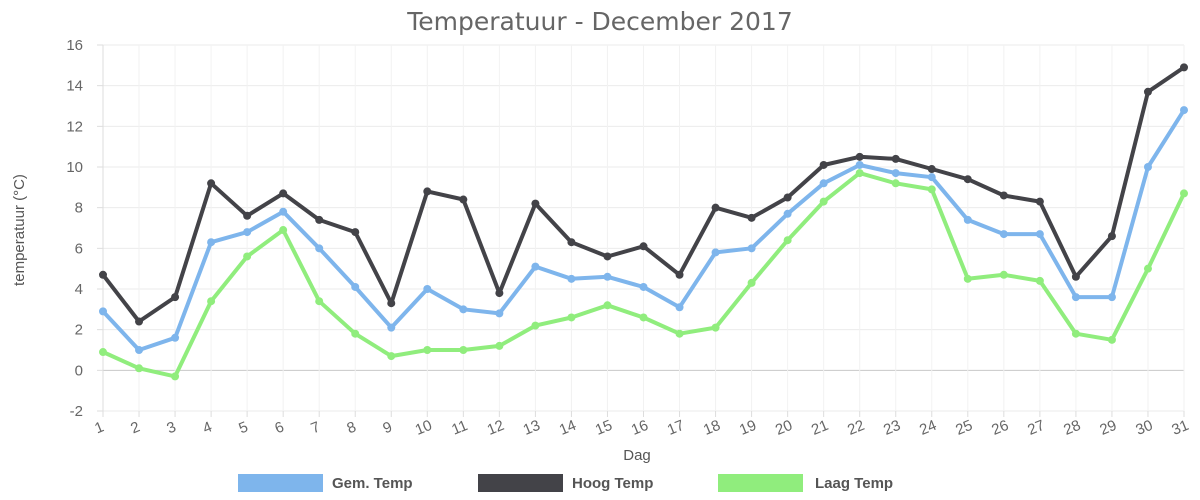 Image resolution: width=1200 pixels, height=500 pixels. Describe the element at coordinates (1180, 428) in the screenshot. I see `x-tick-label: 31` at that location.